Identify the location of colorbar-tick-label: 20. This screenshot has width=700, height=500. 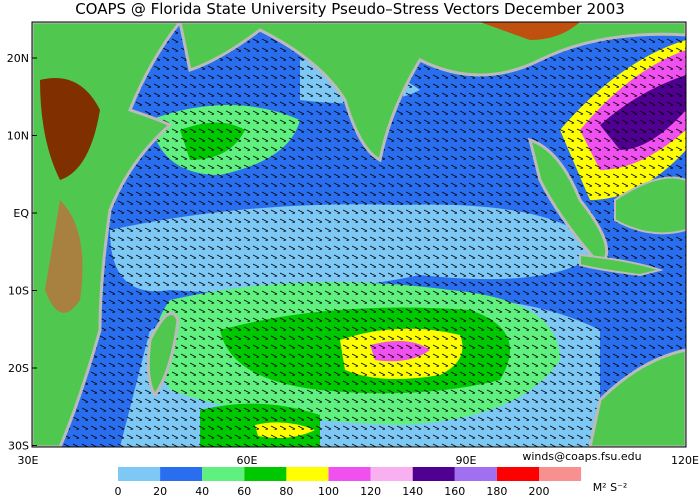
(160, 491).